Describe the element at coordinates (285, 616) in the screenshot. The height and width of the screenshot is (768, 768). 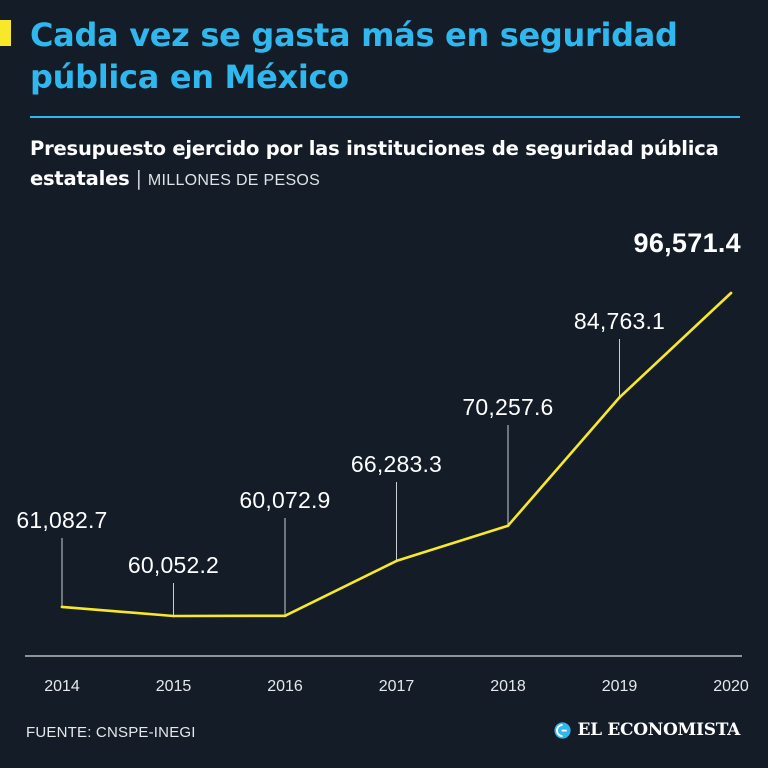
I see `data-point-2016` at that location.